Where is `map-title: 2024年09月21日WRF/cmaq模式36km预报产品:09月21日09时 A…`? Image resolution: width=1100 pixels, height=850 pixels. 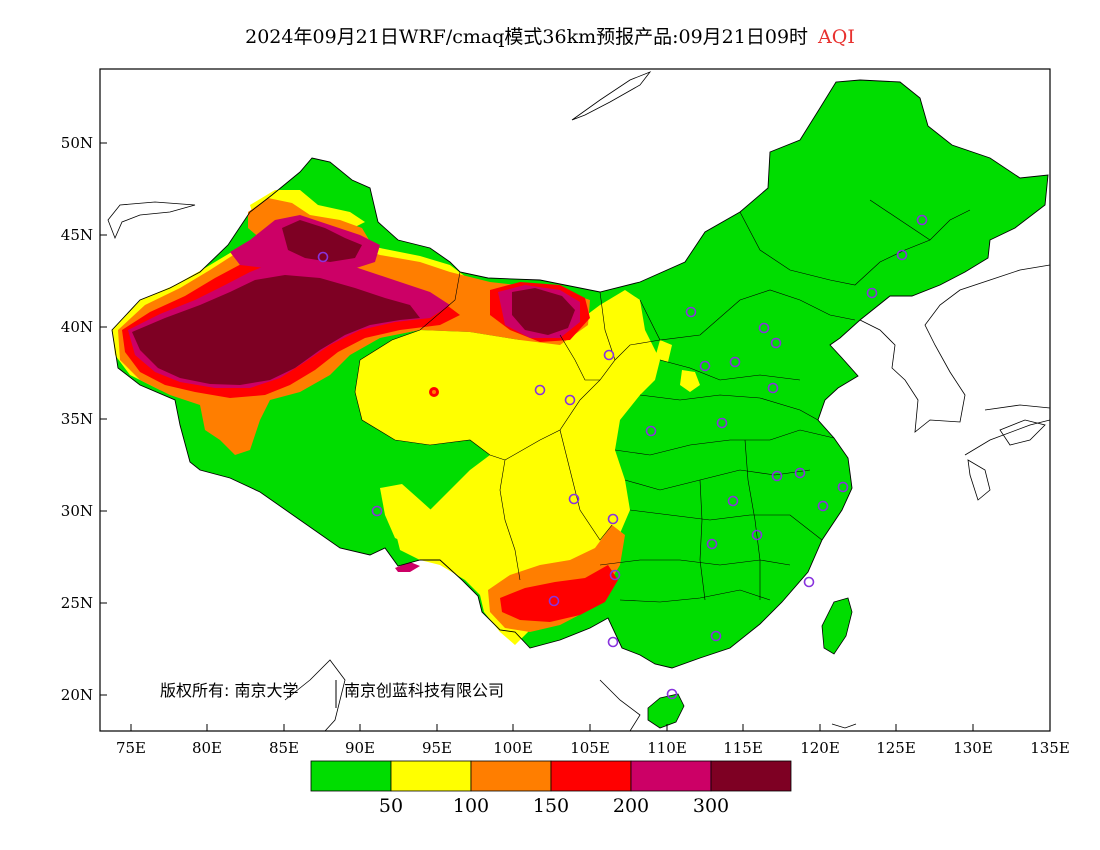
map-title: 2024年09月21日WRF/cmaq模式36km预报产品:09月21日09时 A… is located at coordinates (550, 35).